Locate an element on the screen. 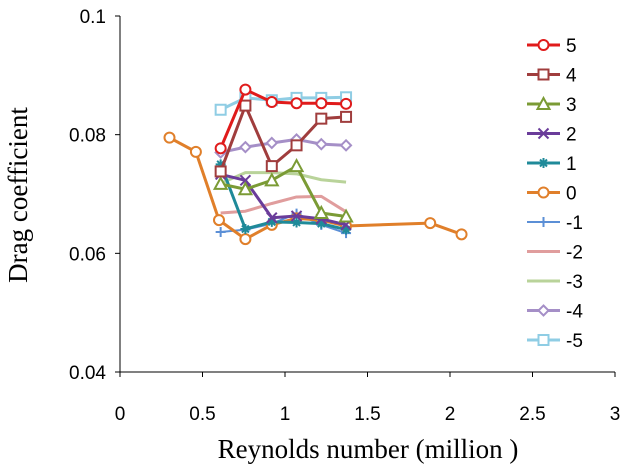 This screenshot has height=469, width=626. legend-entry: 3 is located at coordinates (552, 105).